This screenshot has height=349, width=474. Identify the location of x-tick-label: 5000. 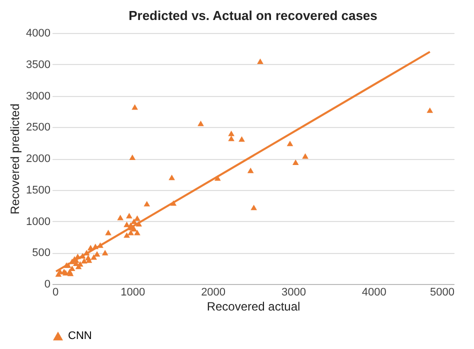
(442, 292).